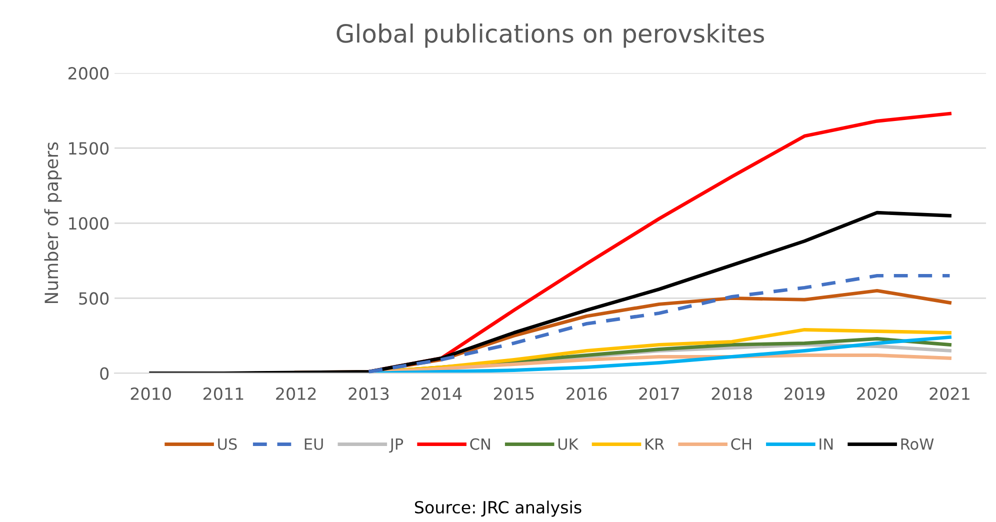 The image size is (996, 522). What do you see at coordinates (586, 393) in the screenshot?
I see `x-tick-label: 2016` at bounding box center [586, 393].